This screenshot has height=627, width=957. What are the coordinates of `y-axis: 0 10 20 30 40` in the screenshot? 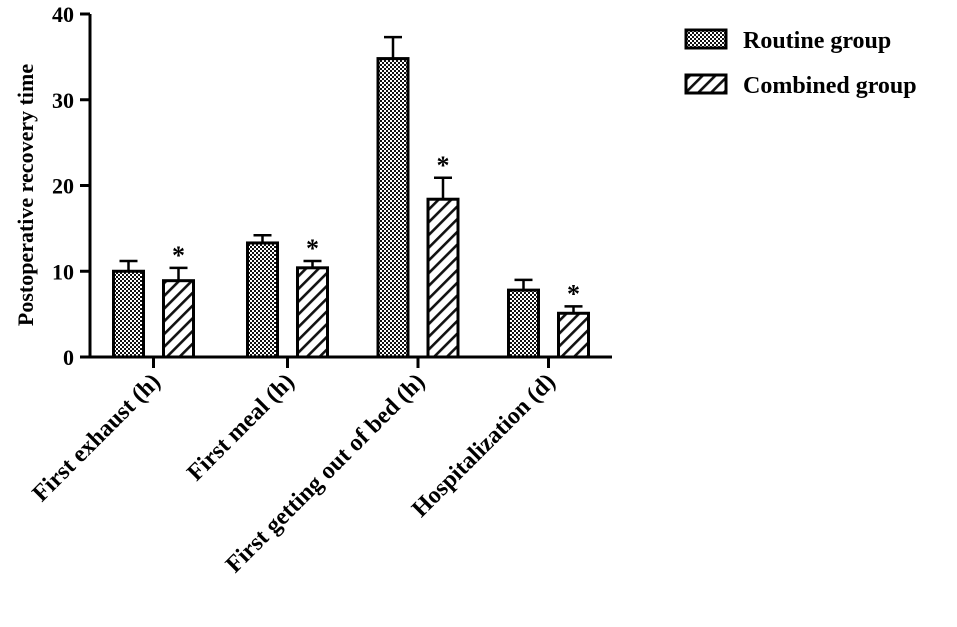 It's located at (72, 186).